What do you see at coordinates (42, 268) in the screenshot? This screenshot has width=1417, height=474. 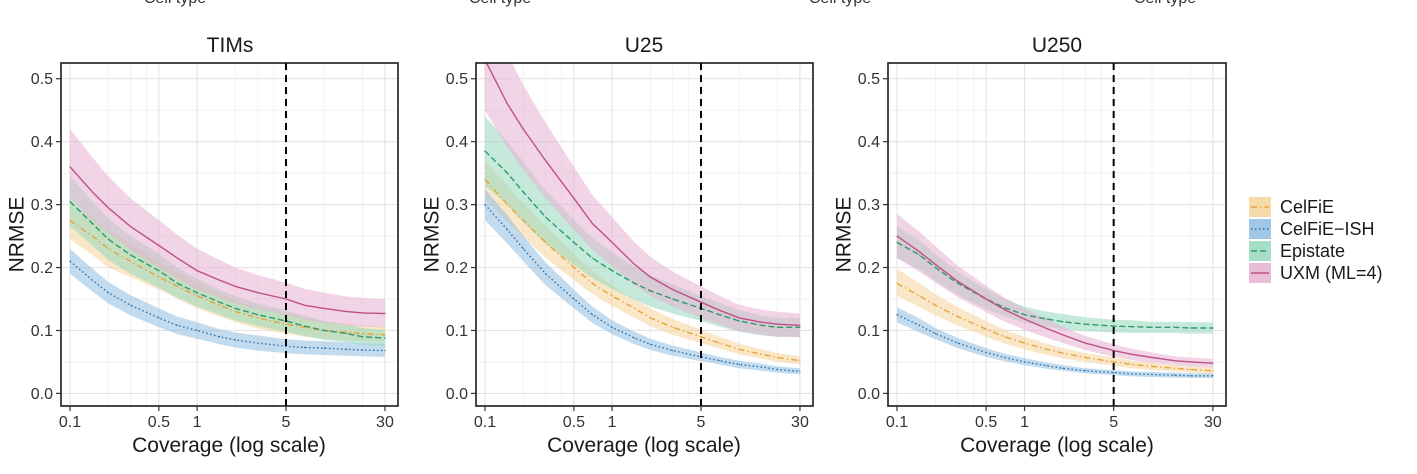 I see `y-tick-label: 0.2` at bounding box center [42, 268].